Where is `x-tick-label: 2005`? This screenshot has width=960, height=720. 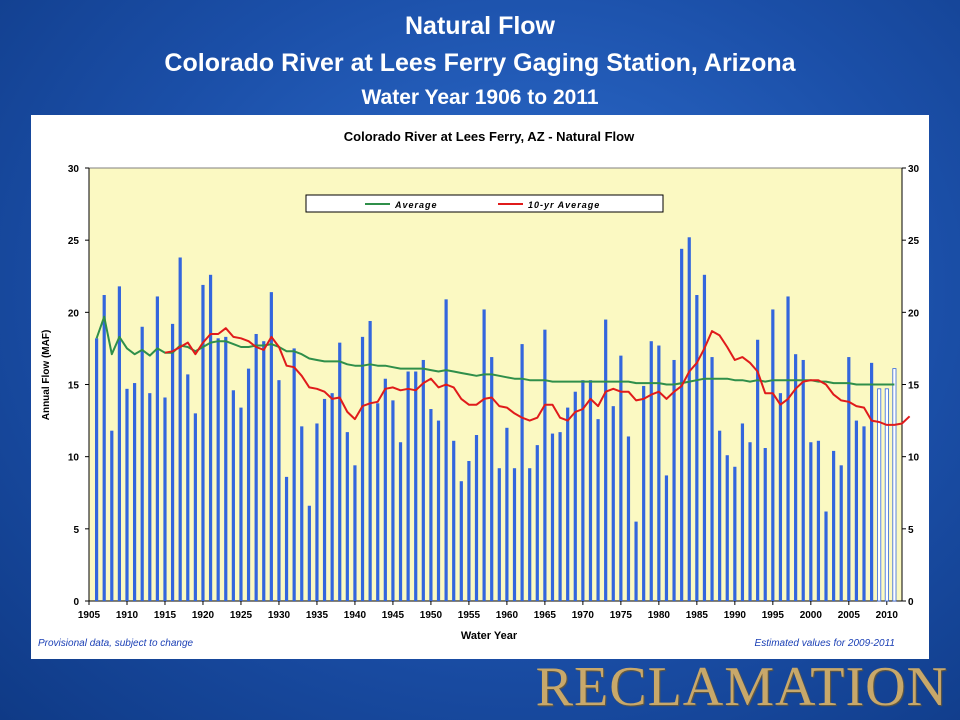
x-tick-label: 2005 is located at coordinates (849, 615).